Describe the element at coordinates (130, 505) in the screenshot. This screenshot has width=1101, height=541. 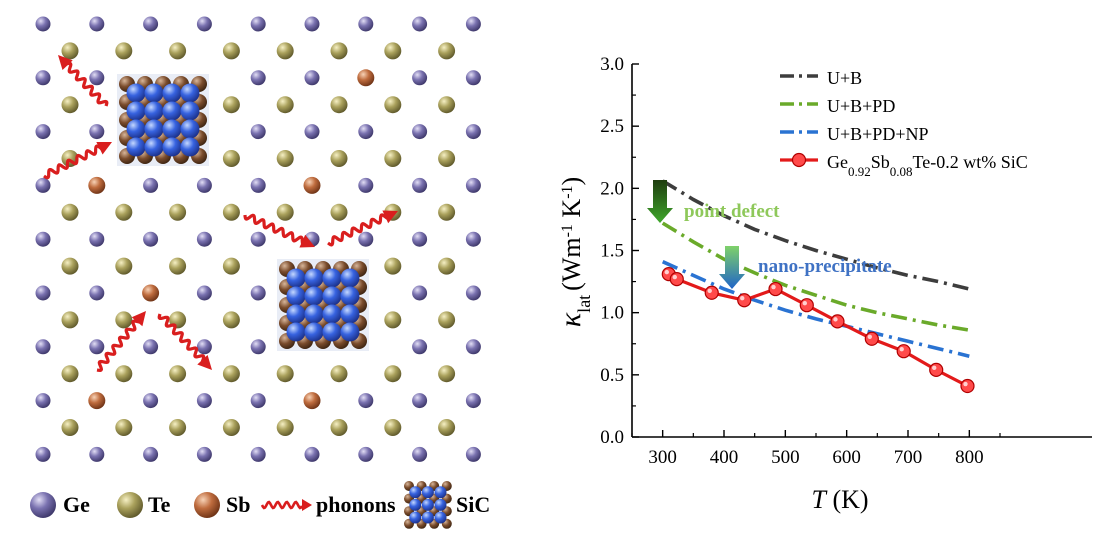
I see `te-legend-icon` at that location.